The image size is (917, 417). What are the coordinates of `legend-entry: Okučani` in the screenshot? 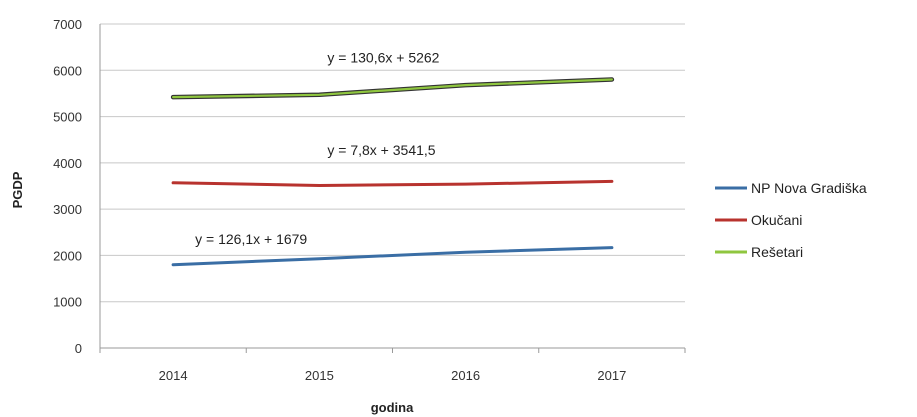 It's located at (776, 220).